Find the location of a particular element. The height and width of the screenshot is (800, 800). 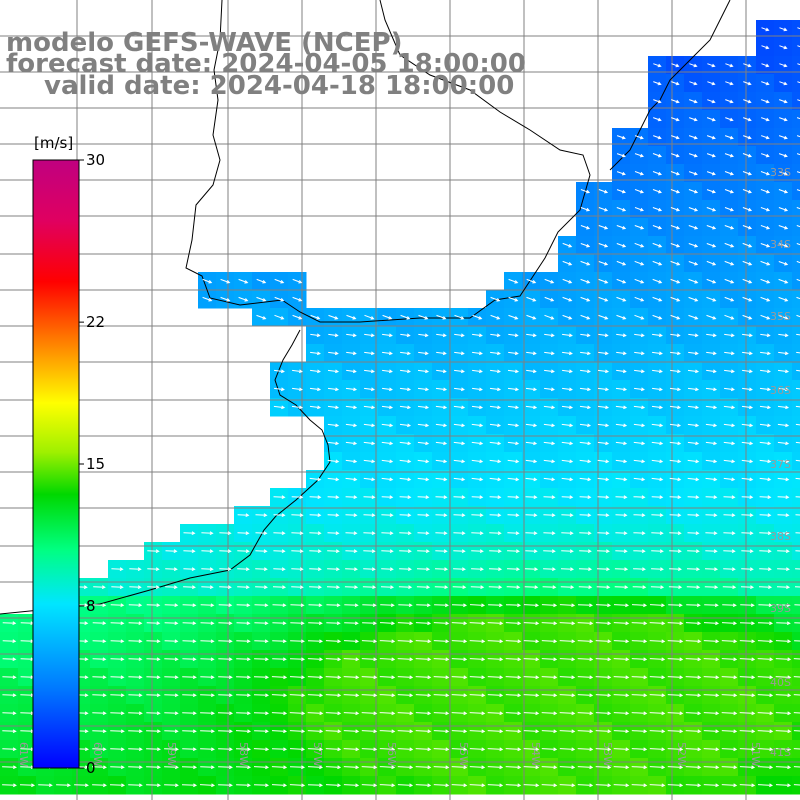

lon-label: 53W is located at coordinates (607, 754).